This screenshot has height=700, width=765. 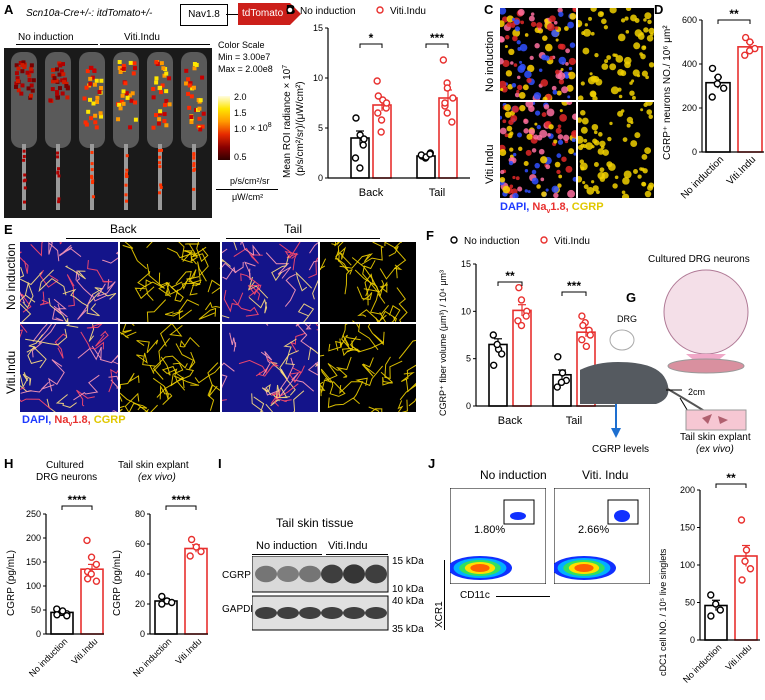 I want to click on gate-box, so click(x=519, y=512).